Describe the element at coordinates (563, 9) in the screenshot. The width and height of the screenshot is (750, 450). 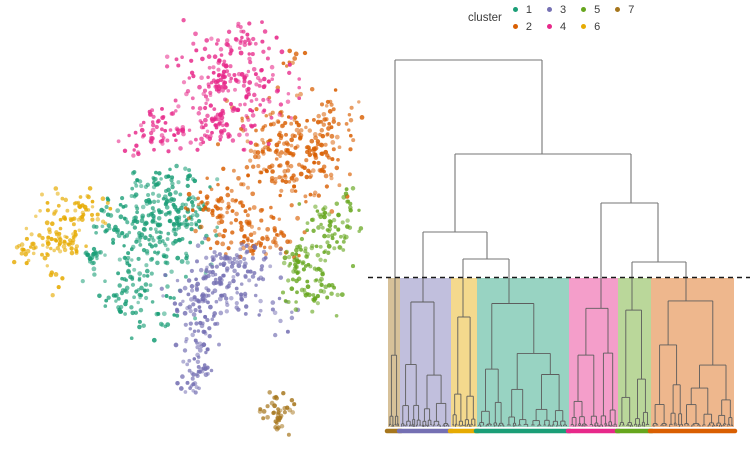
I see `legend-item-label: 3` at that location.